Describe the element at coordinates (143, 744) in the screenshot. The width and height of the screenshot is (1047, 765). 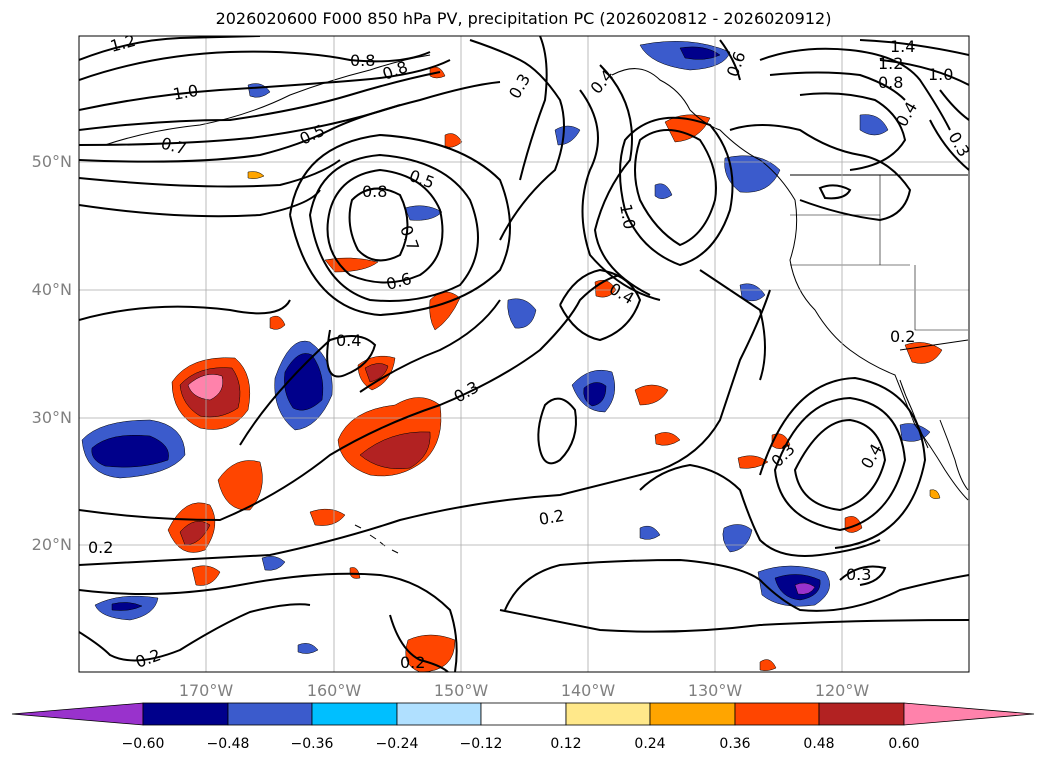
I see `colorbar-tick-label: −0.60` at that location.